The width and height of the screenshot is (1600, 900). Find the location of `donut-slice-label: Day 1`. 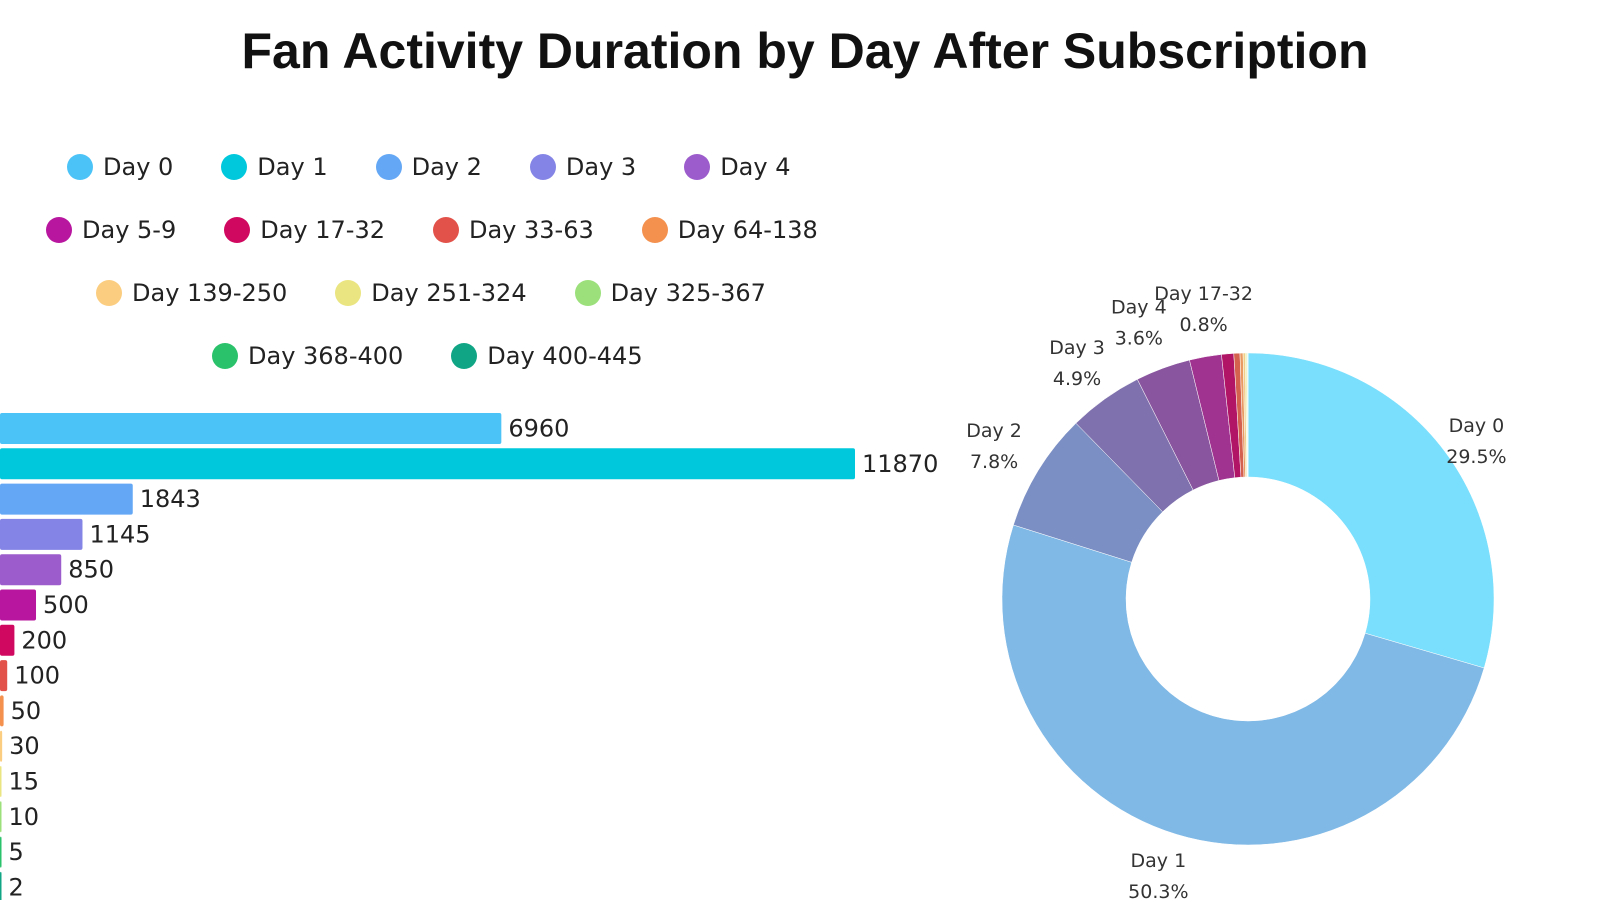

donut-slice-label: Day 1 is located at coordinates (1159, 861).